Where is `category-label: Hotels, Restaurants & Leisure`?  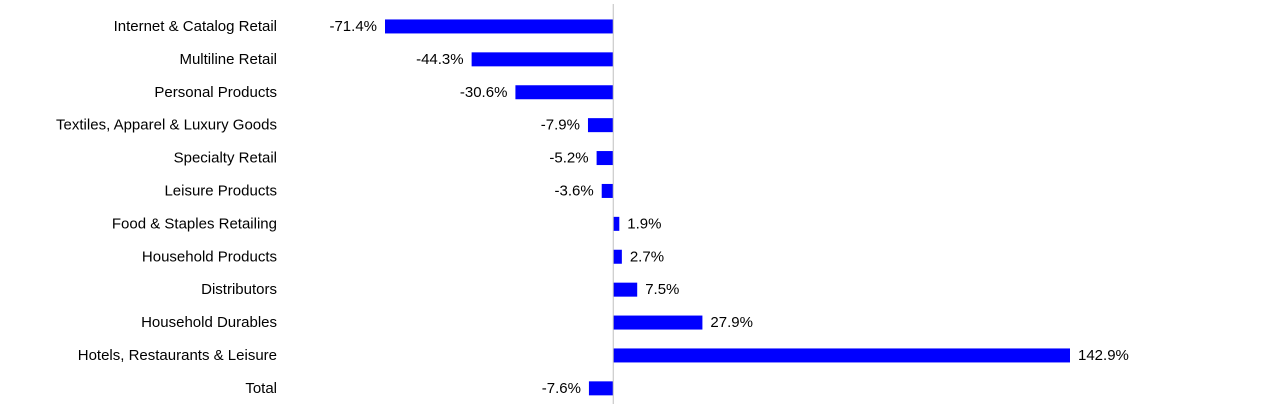 category-label: Hotels, Restaurants & Leisure is located at coordinates (177, 355).